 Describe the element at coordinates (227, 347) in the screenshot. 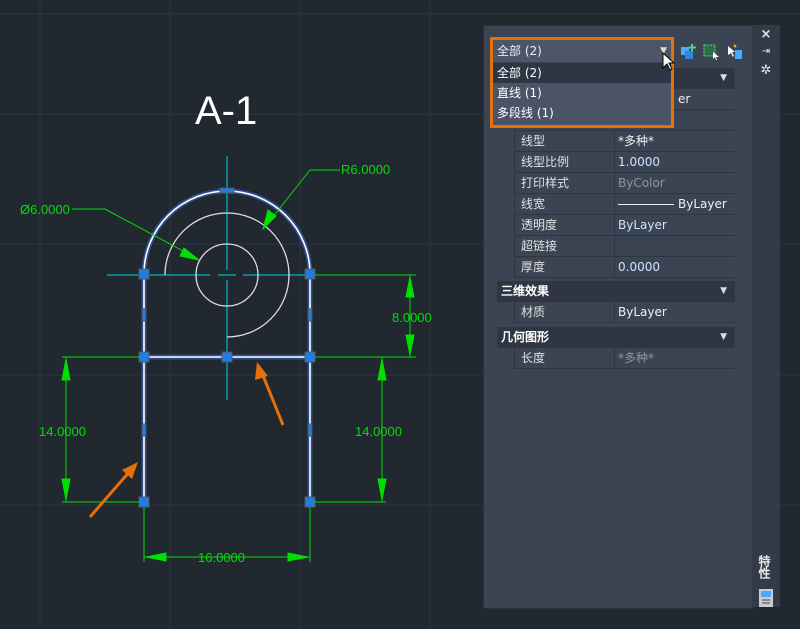

I see `grips` at that location.